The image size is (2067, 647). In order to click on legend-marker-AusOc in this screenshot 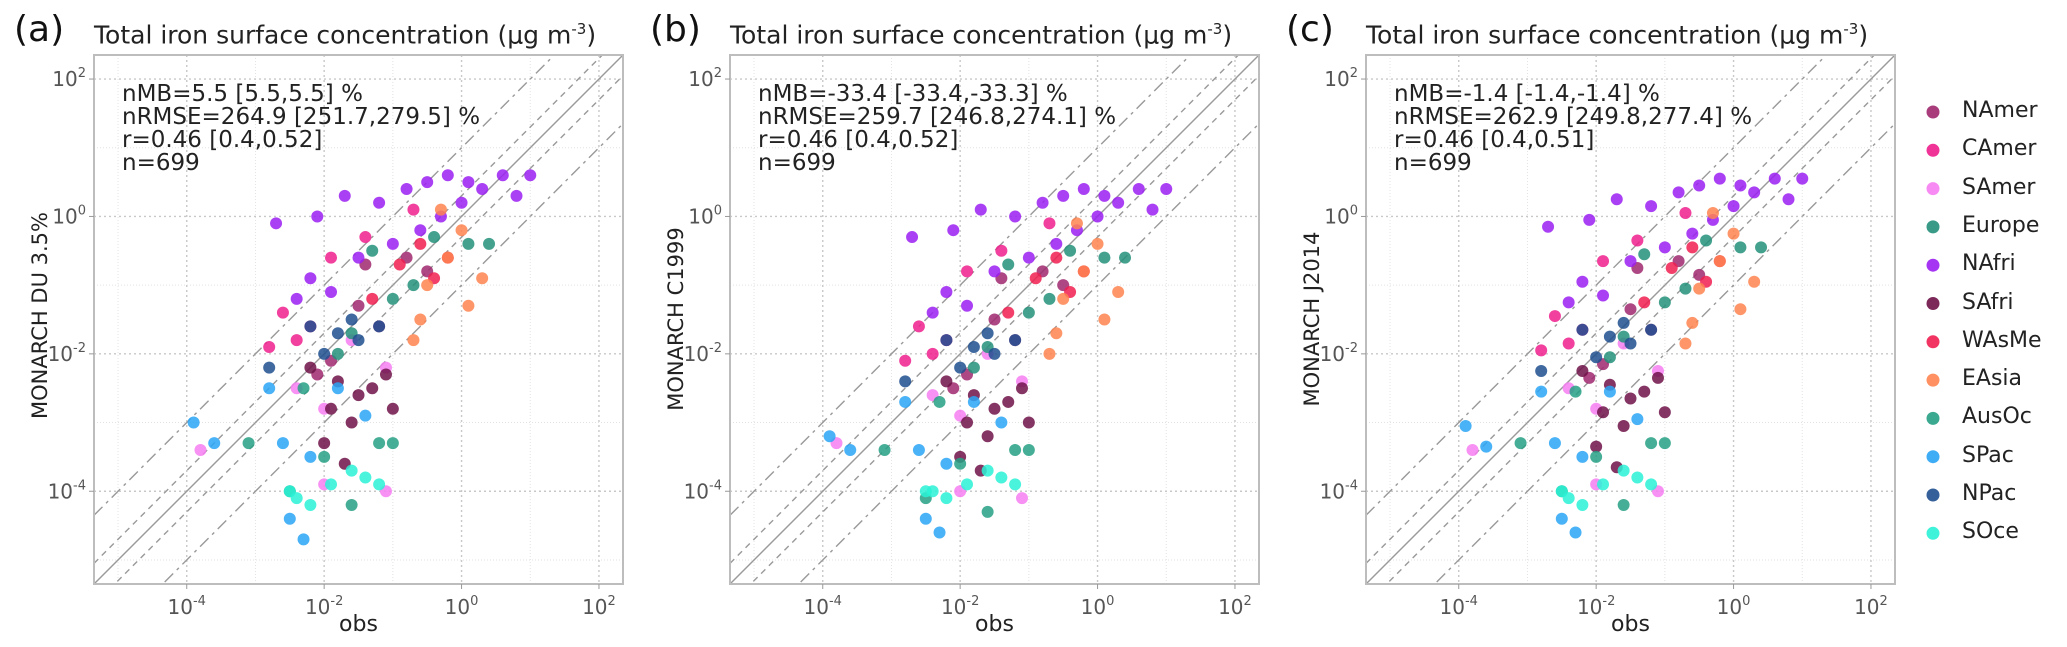, I will do `click(1933, 418)`.